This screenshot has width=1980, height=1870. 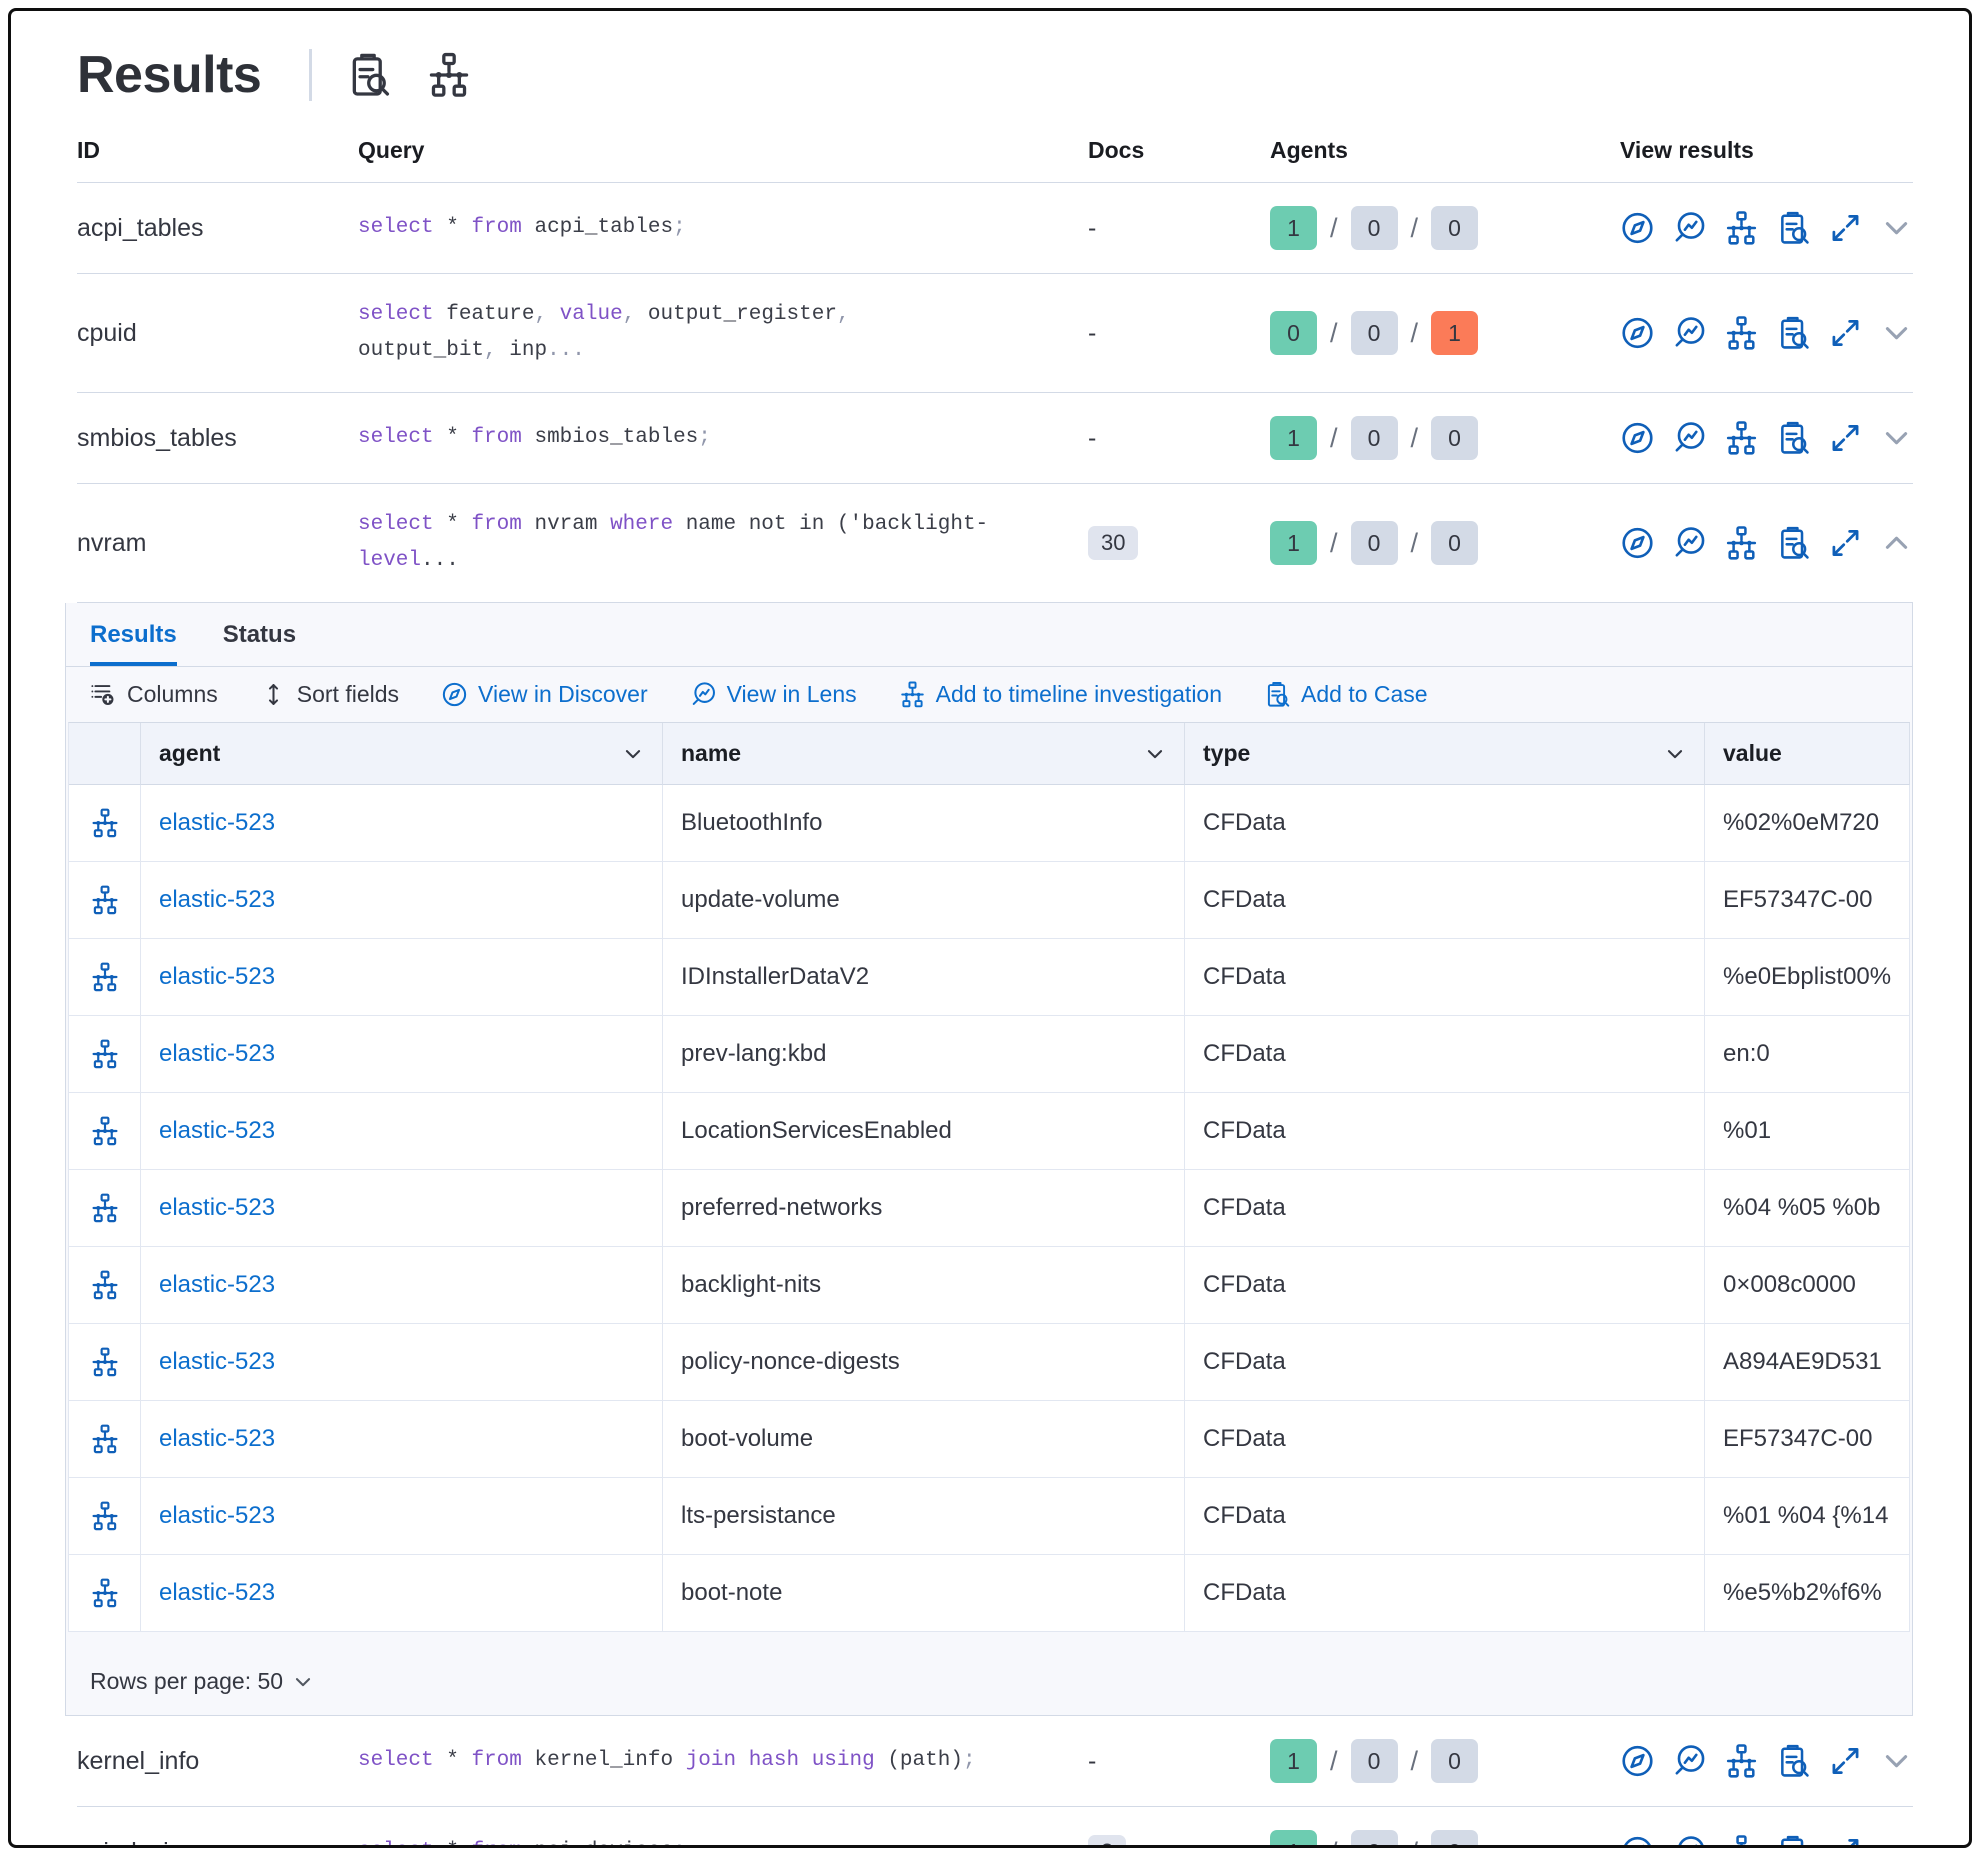 What do you see at coordinates (190, 753) in the screenshot?
I see `grid-col-agent-label: agent` at bounding box center [190, 753].